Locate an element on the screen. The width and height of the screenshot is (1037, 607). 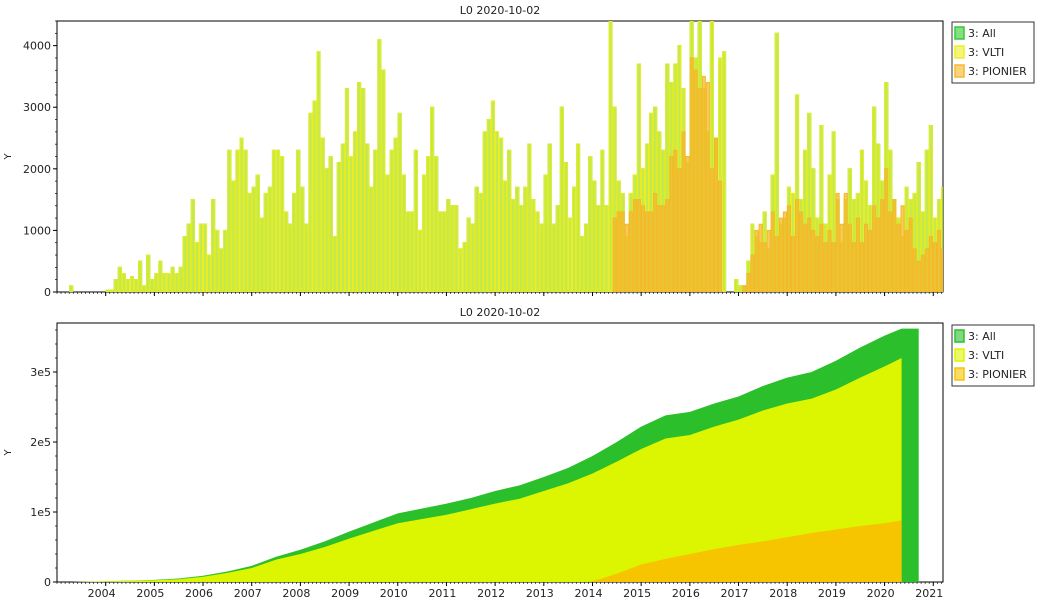
chart1-ytick-label: 3000 is located at coordinates (37, 107).